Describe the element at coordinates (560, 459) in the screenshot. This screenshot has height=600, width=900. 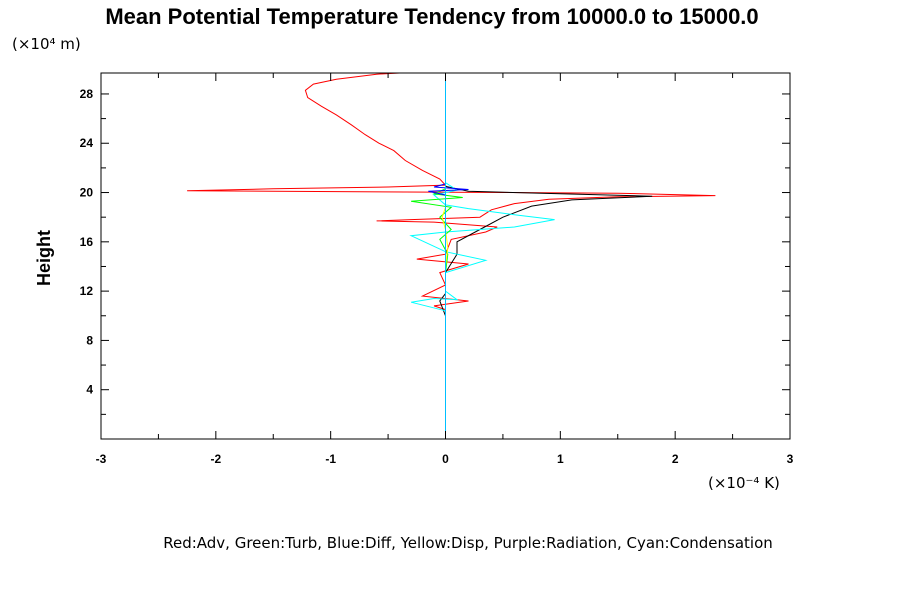
I see `x-tick-label: 1` at that location.